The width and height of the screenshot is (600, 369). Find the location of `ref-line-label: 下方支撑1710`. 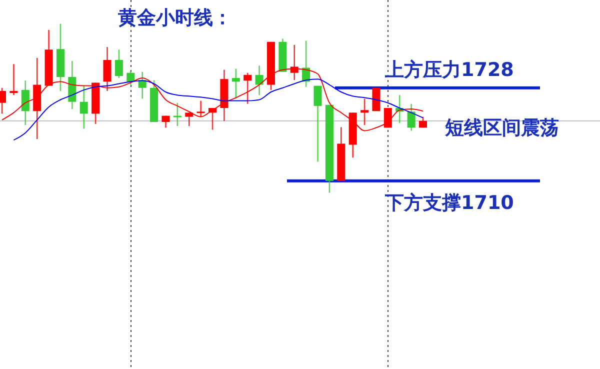

ref-line-label: 下方支撑1710 is located at coordinates (449, 203).